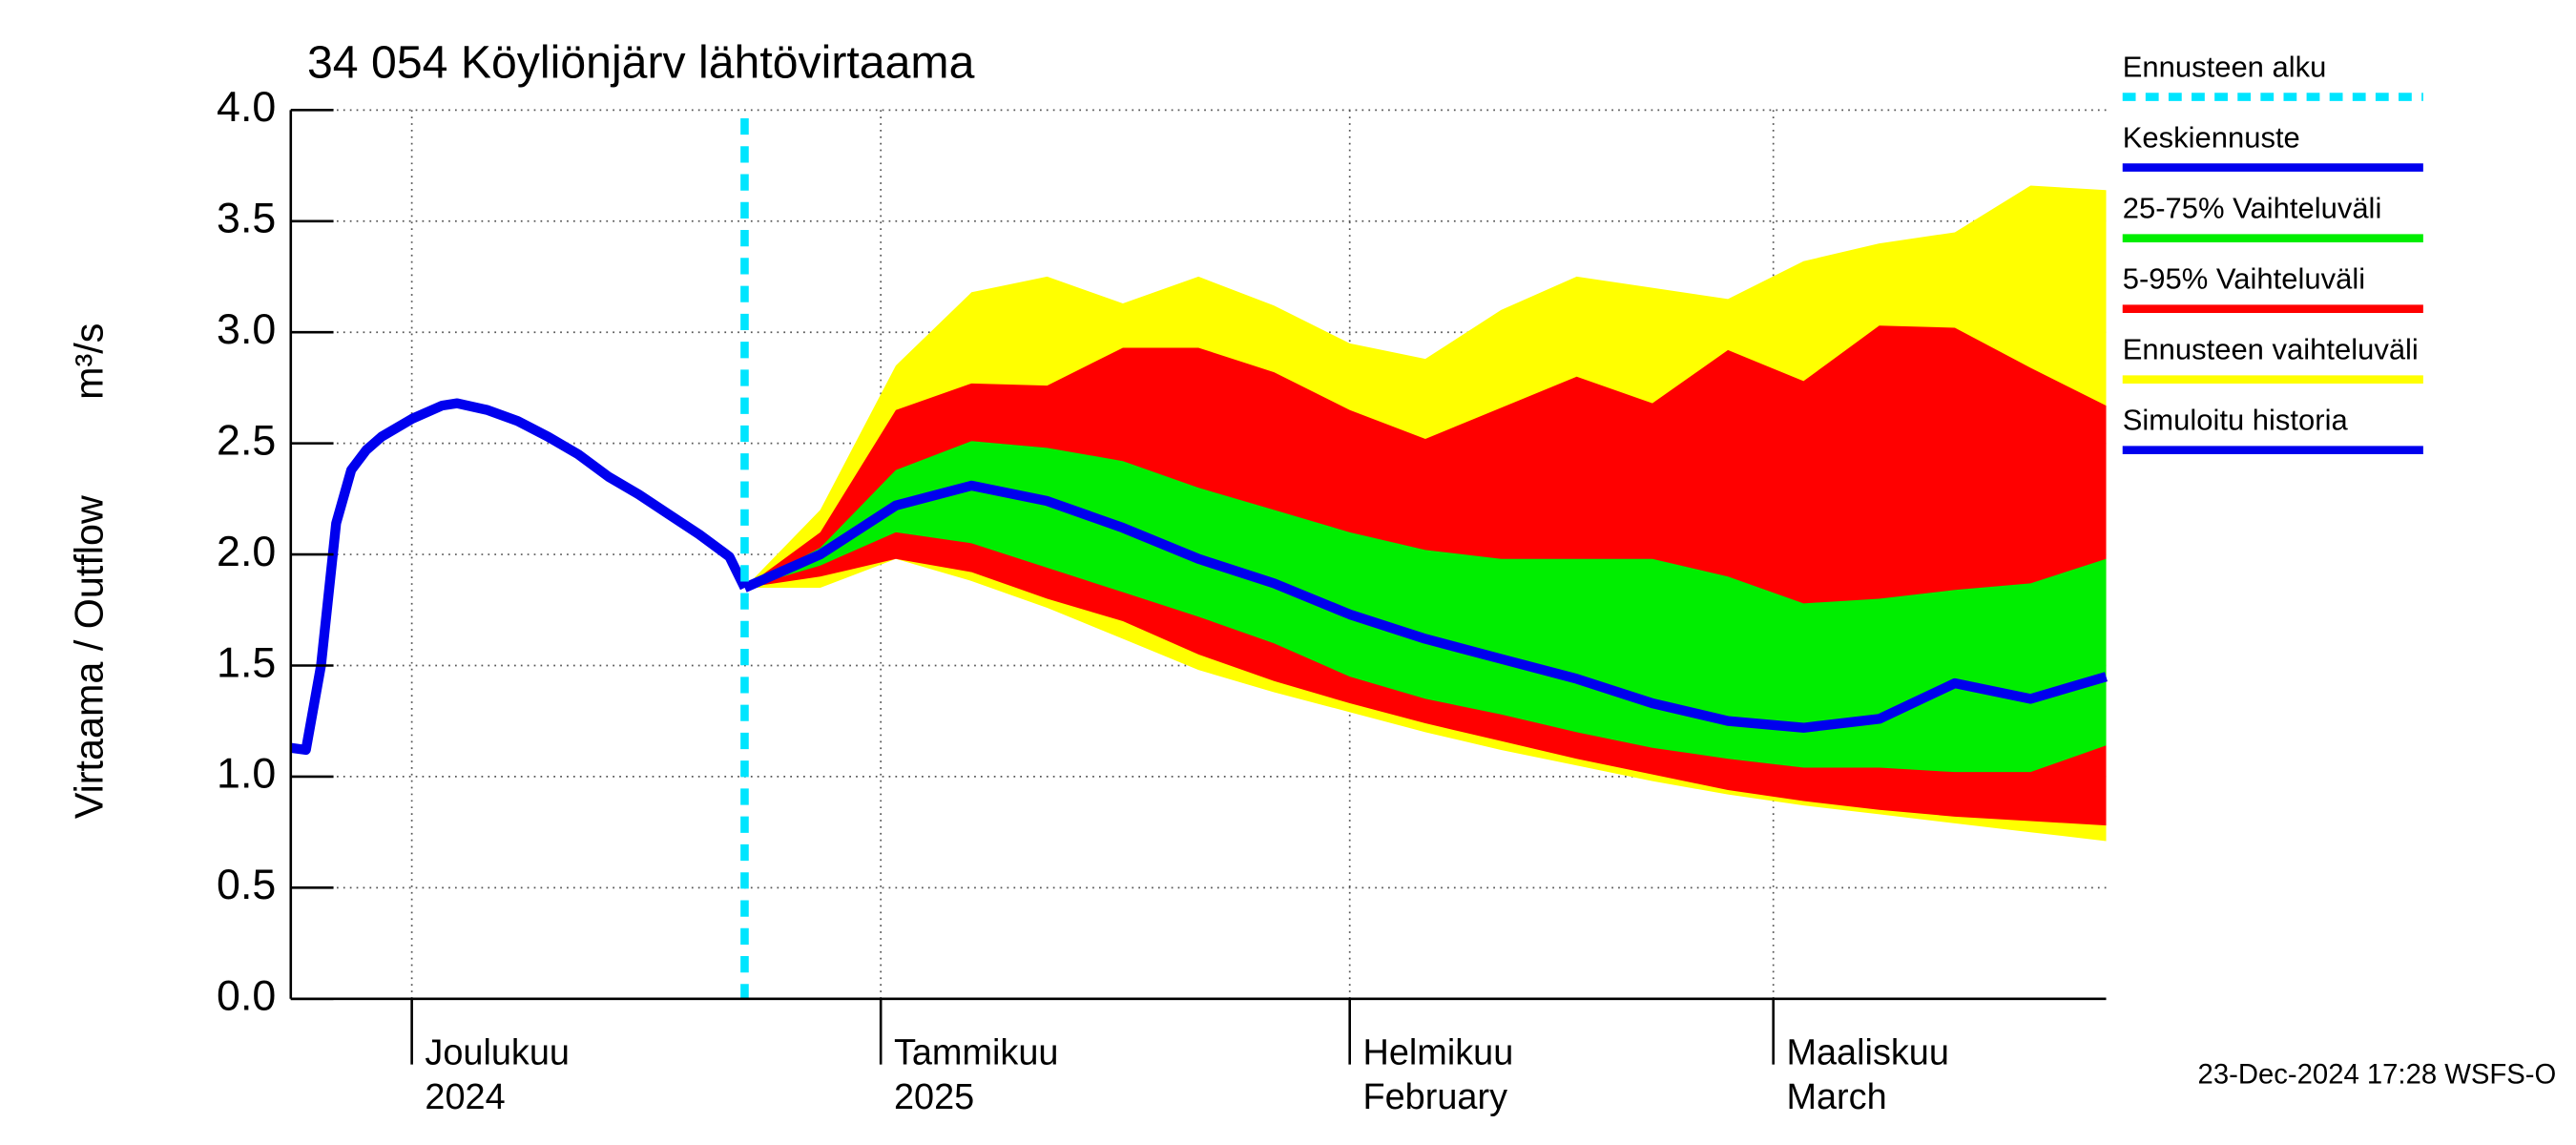  I want to click on y-axis-unit: m³/s, so click(89, 362).